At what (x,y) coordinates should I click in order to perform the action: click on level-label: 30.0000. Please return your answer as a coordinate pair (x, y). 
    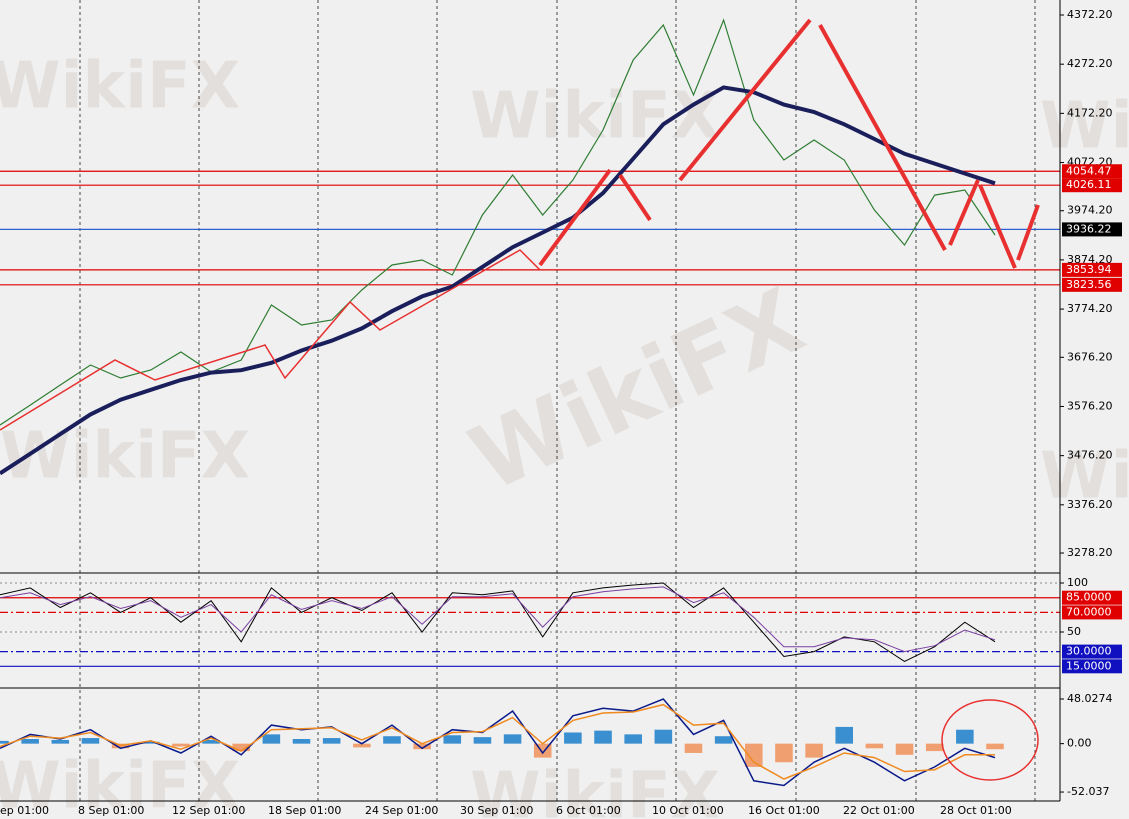
    Looking at the image, I should click on (1089, 651).